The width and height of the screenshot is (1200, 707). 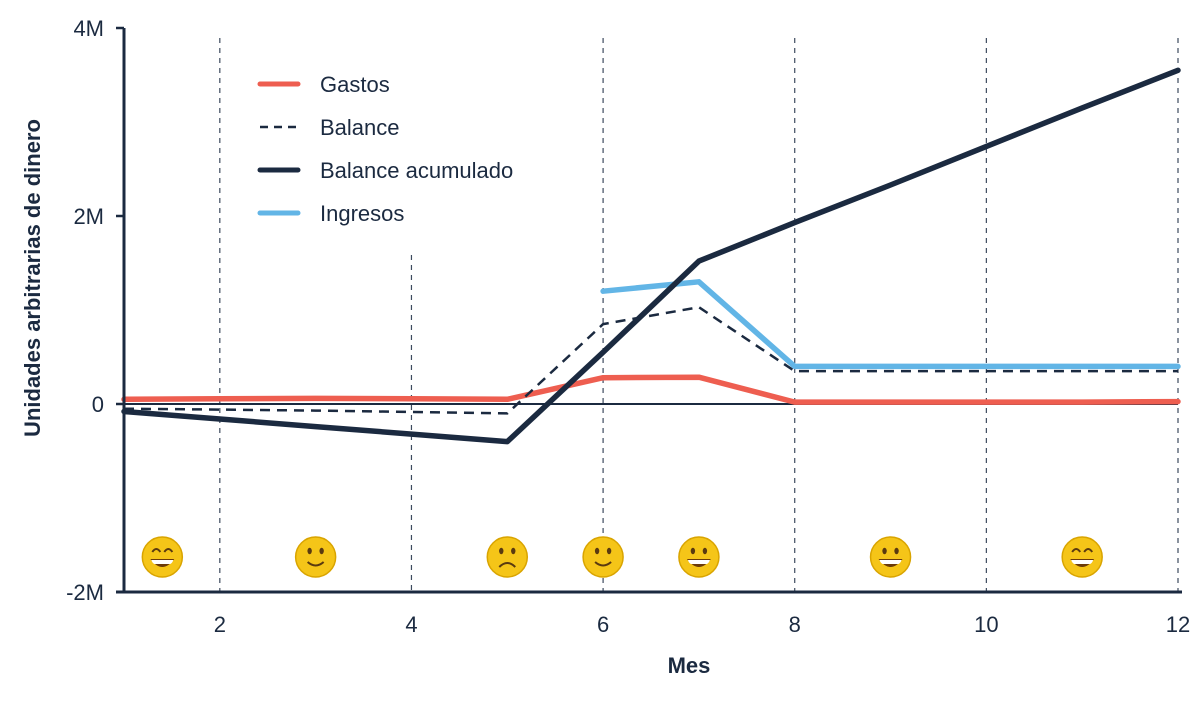 I want to click on legend-item-gastos: Gastos, so click(x=323, y=84).